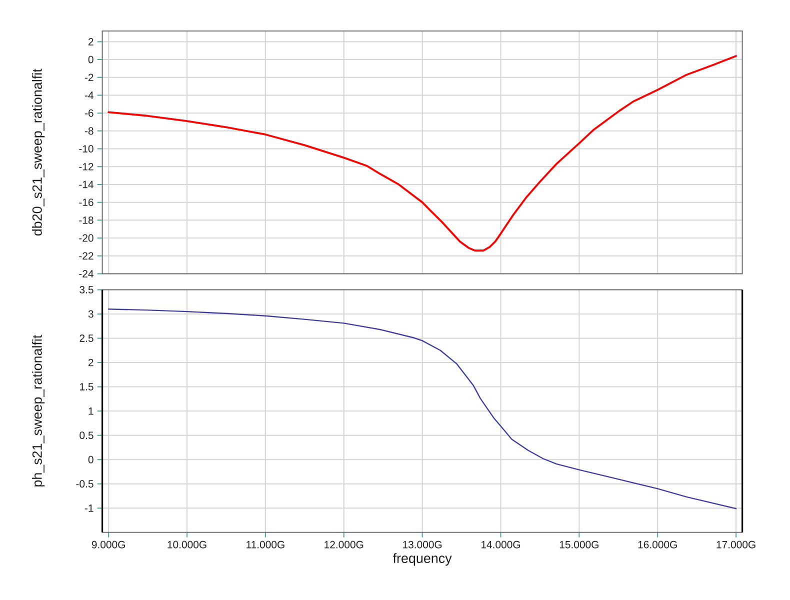  What do you see at coordinates (38, 410) in the screenshot?
I see `y-axis-title: ph_s21_sweep_rationalfit` at bounding box center [38, 410].